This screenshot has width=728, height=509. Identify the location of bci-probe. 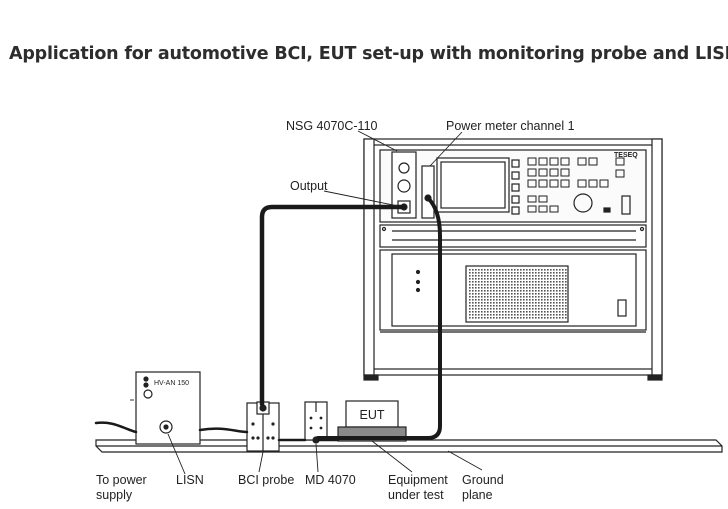
(263, 426).